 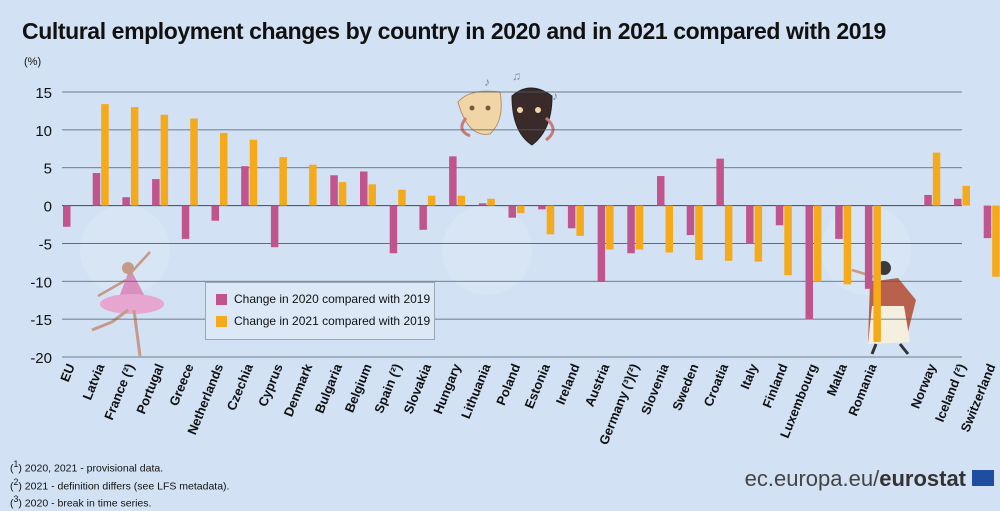 I want to click on legend-item-2020: Change in 2020 compared with 2019, so click(x=323, y=299).